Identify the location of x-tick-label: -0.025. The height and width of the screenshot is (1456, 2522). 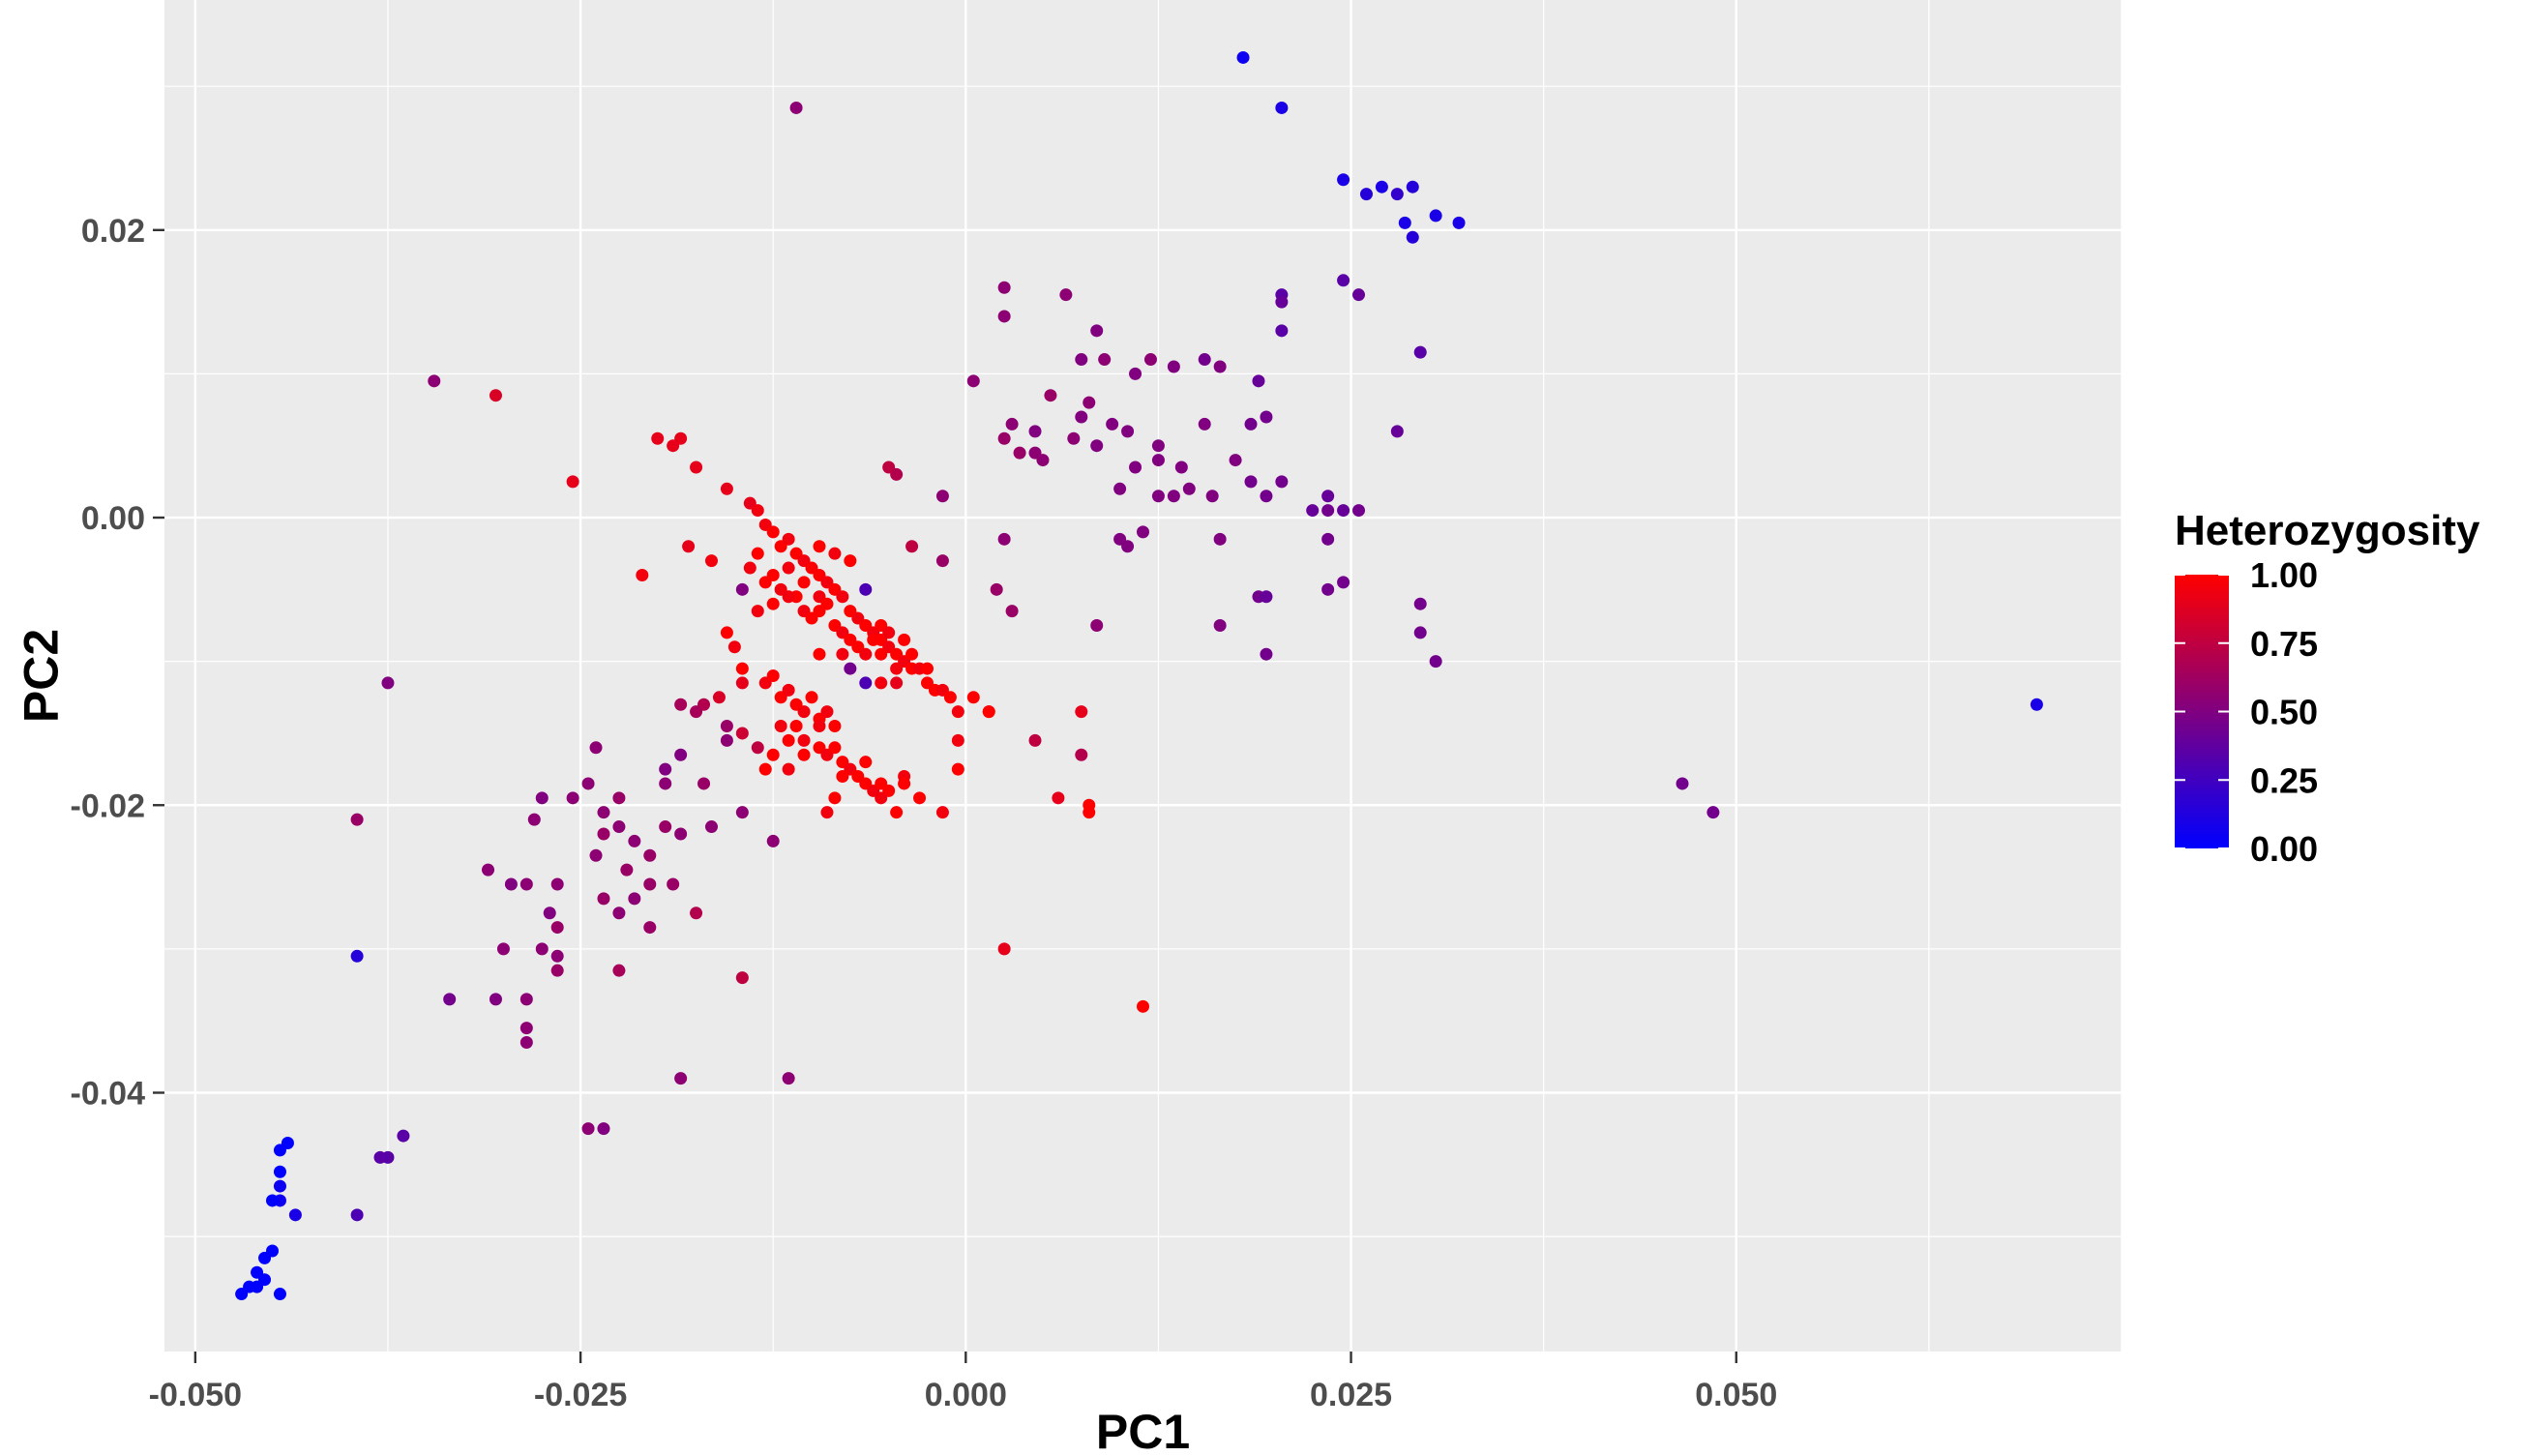
(581, 1395).